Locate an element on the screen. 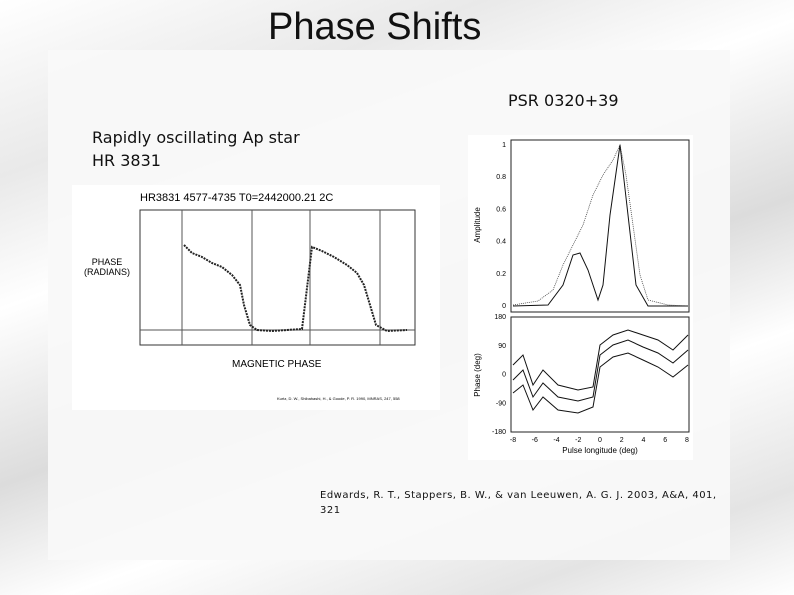  caption-line: HR 3831 is located at coordinates (126, 160).